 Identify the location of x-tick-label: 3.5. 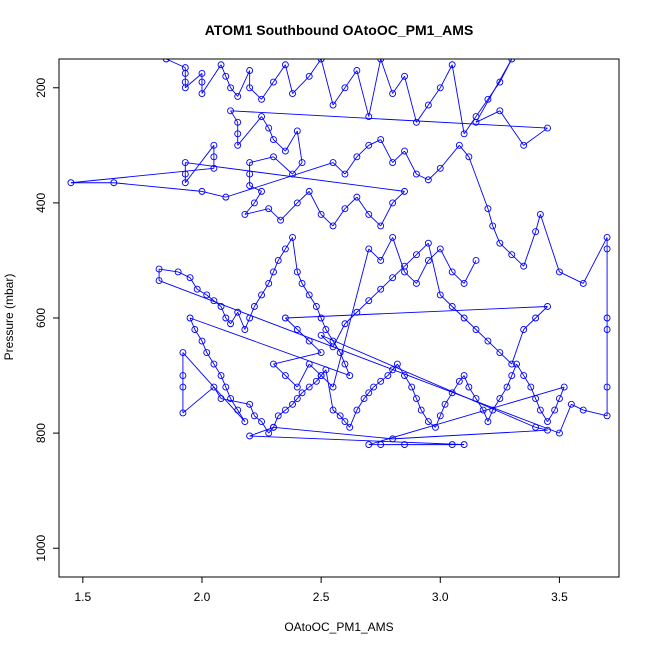
(559, 597).